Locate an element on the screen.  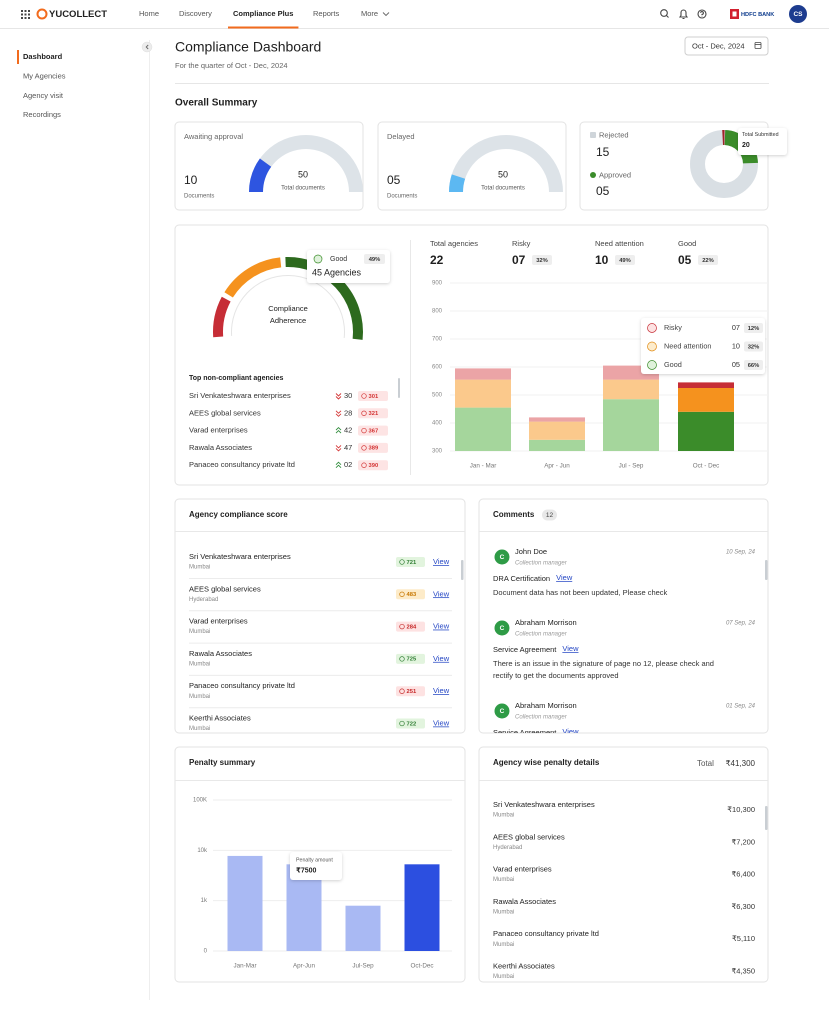
logo: YUCOLLECT is located at coordinates (78, 14).